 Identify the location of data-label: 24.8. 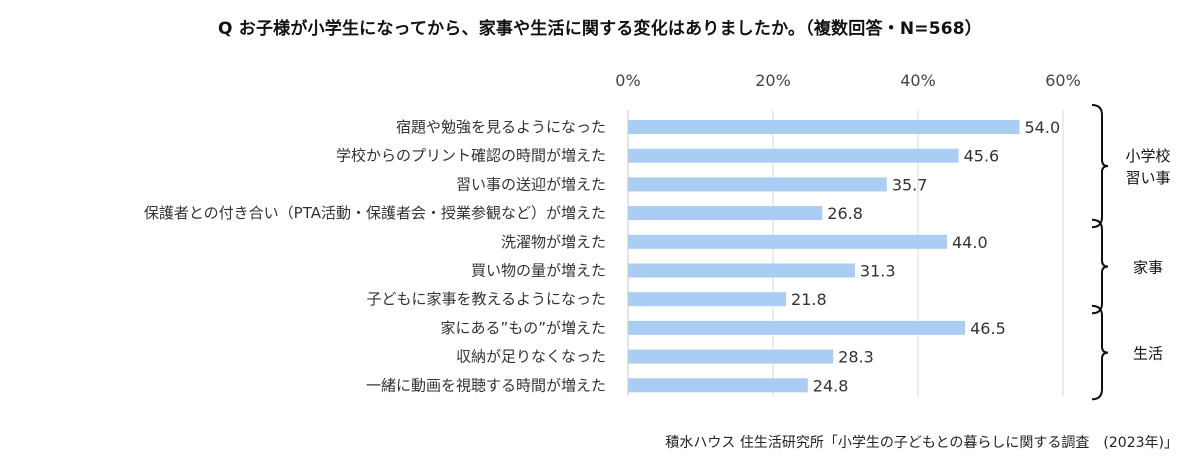
(831, 385).